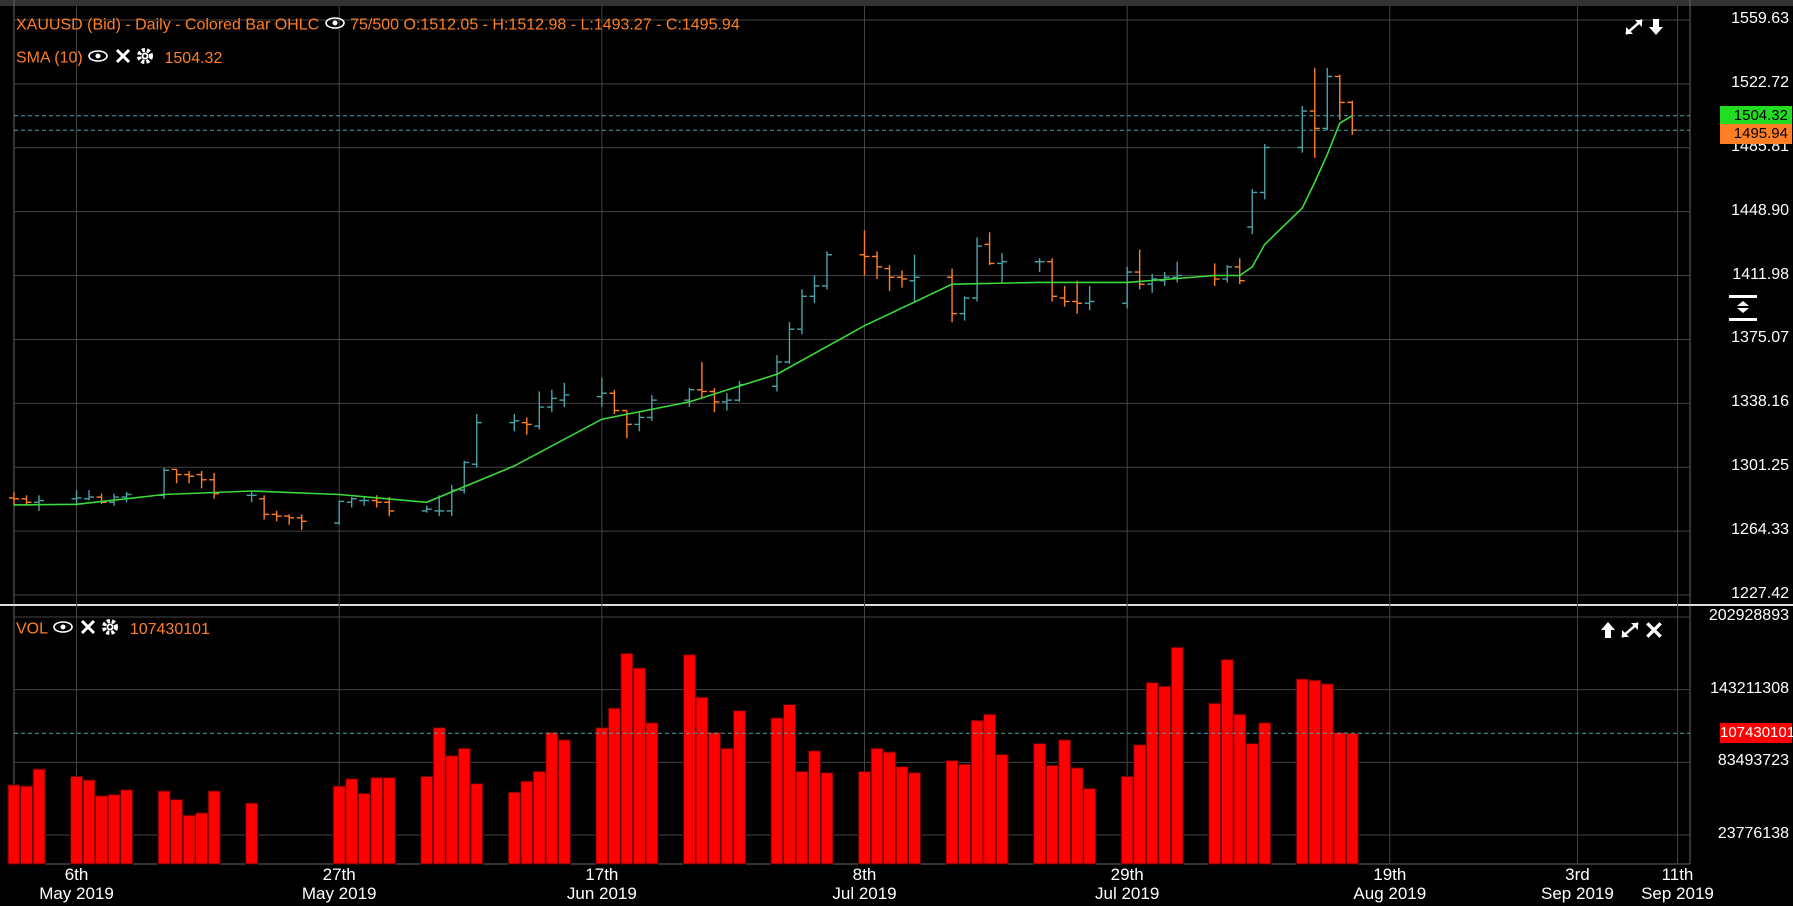  I want to click on time-tick-day: 17th, so click(602, 874).